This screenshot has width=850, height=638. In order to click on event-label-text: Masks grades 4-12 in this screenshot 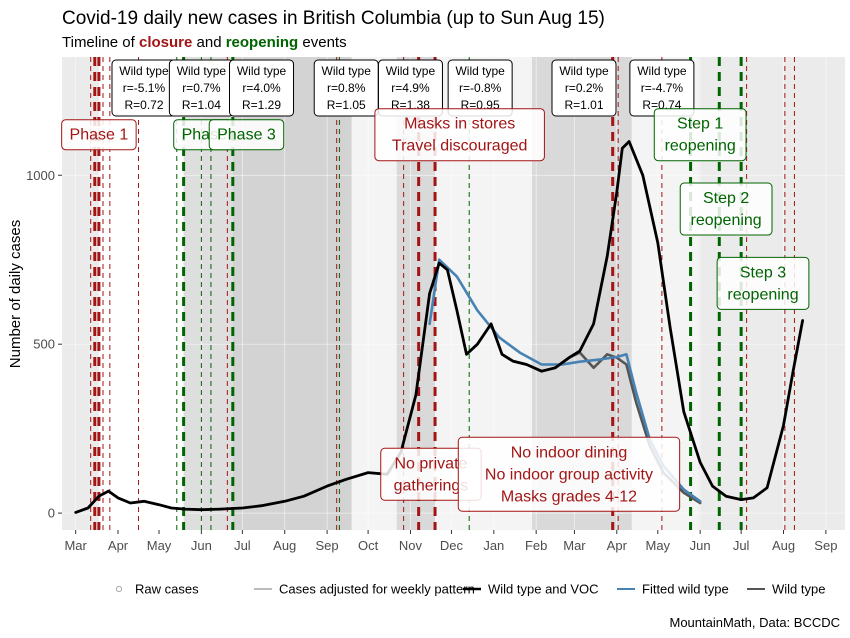, I will do `click(569, 496)`.